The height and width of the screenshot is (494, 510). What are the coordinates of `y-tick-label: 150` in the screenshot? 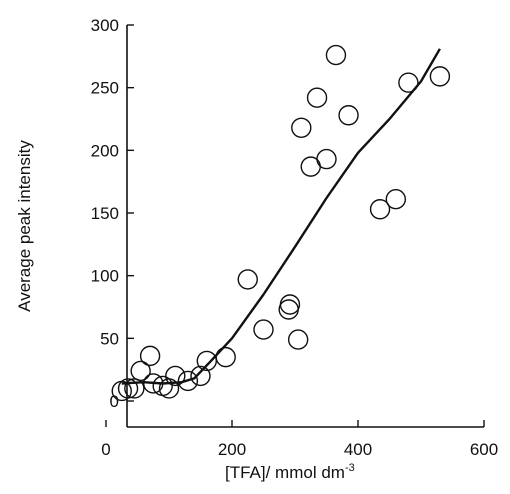 It's located at (105, 213).